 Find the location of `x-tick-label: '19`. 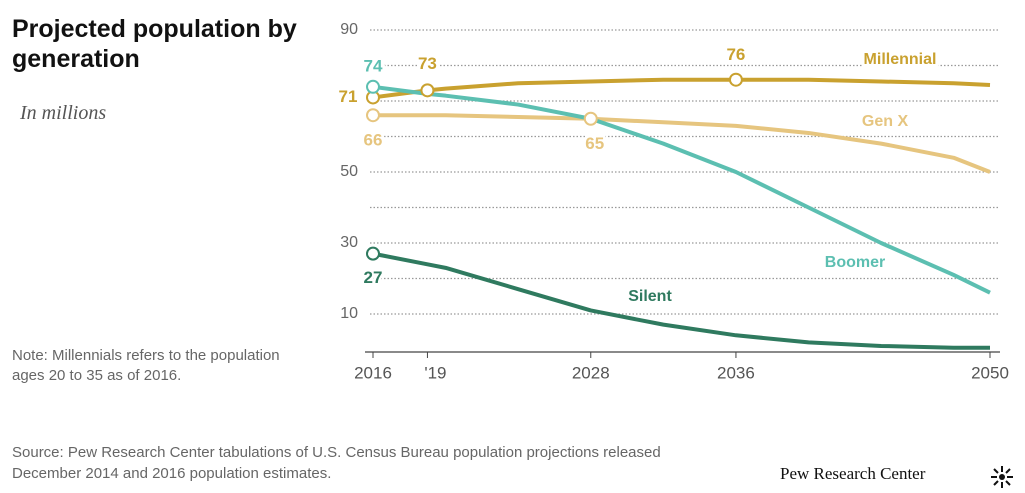

x-tick-label: '19 is located at coordinates (435, 372).